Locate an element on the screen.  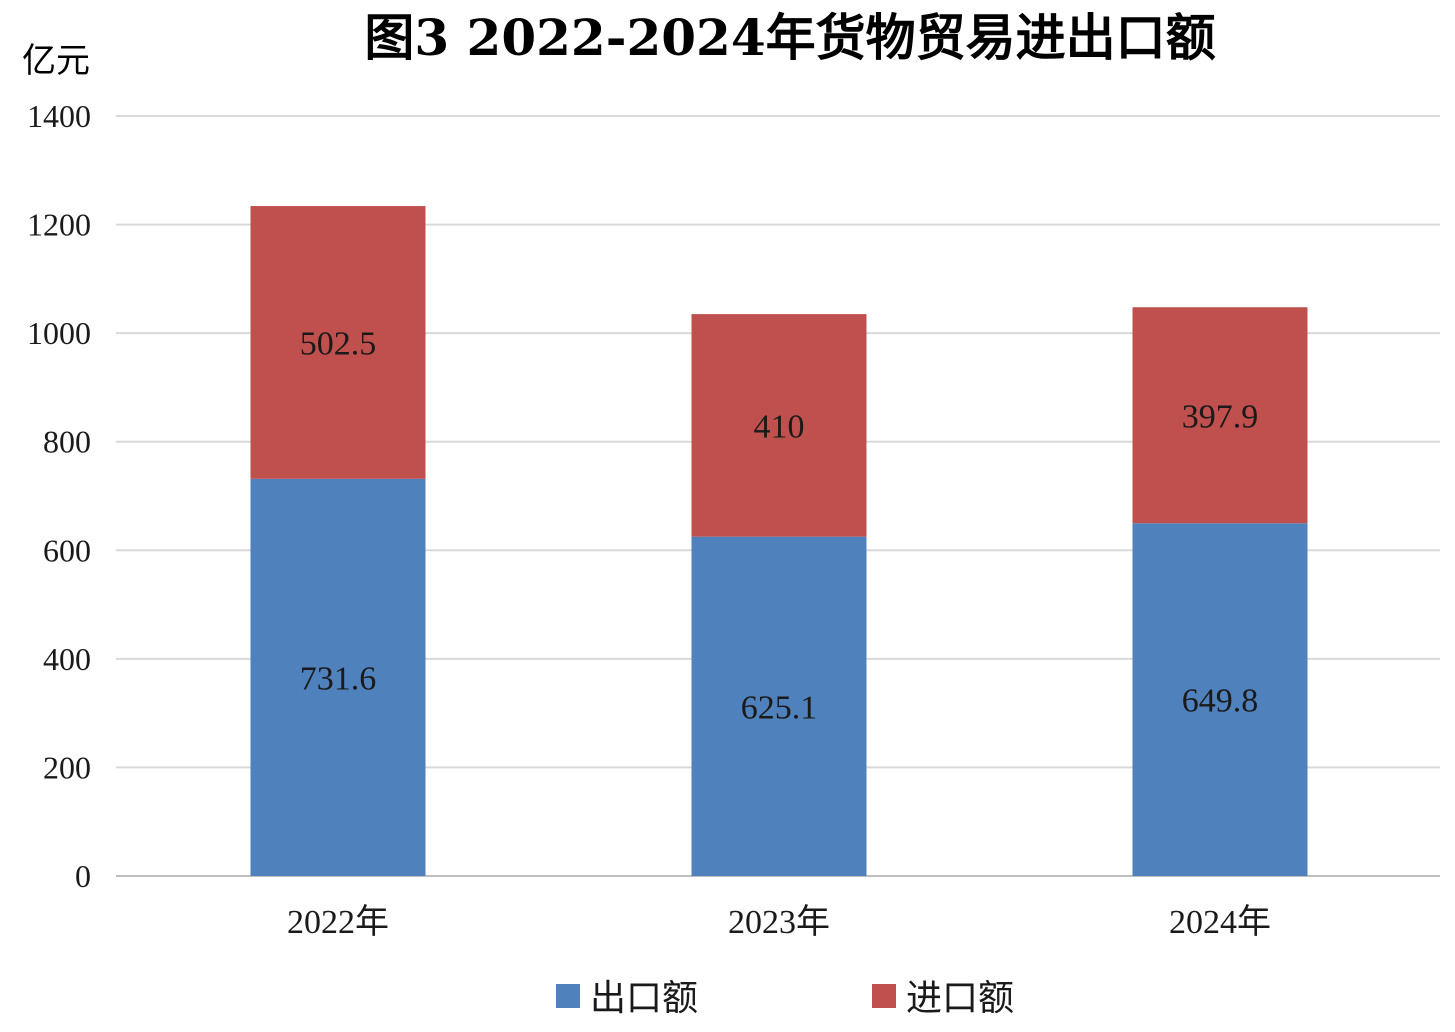
y-tick-label: 1000 is located at coordinates (59, 333).